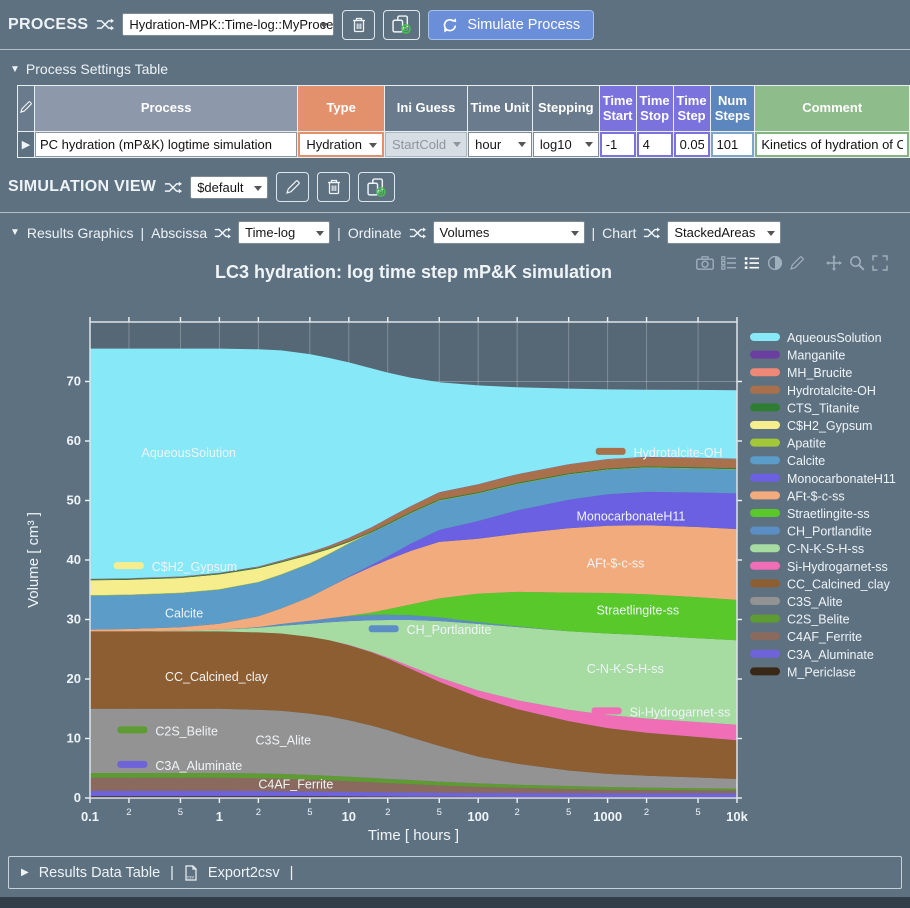 The image size is (910, 908). Describe the element at coordinates (74, 440) in the screenshot. I see `svg-text: 60` at that location.